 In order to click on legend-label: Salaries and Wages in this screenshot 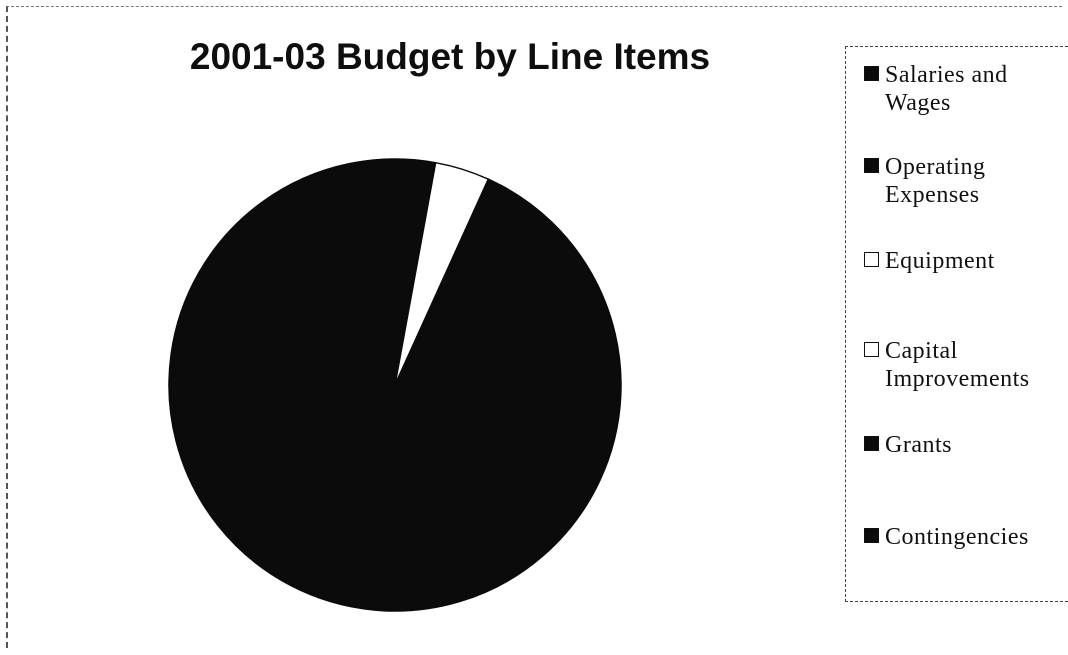, I will do `click(946, 89)`.